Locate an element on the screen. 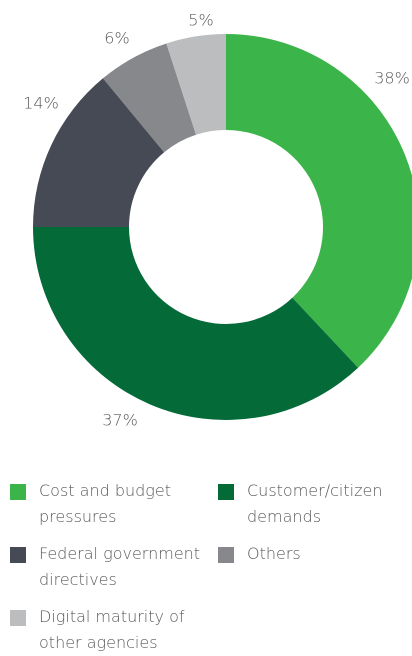 The width and height of the screenshot is (412, 656). data-label: 6% is located at coordinates (116, 38).